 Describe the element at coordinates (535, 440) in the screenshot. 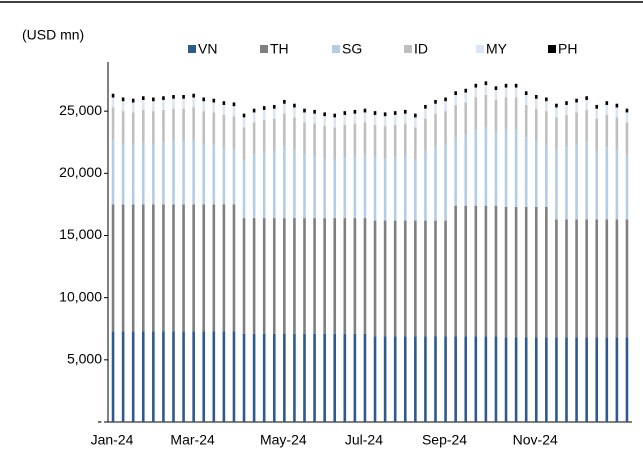

I see `x-tick-label: Nov-24` at that location.